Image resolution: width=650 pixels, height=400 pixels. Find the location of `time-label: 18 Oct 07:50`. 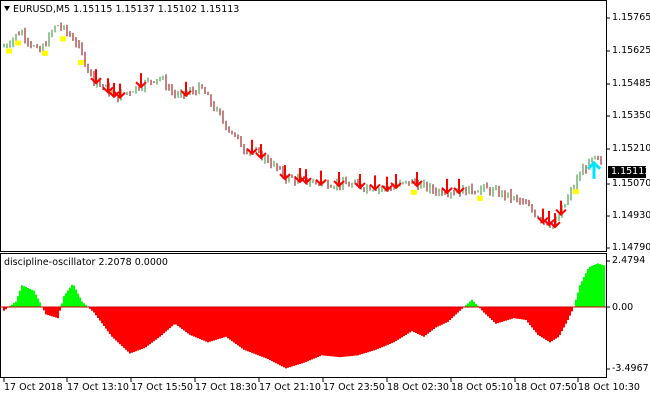

time-label: 18 Oct 07:50 is located at coordinates (546, 387).